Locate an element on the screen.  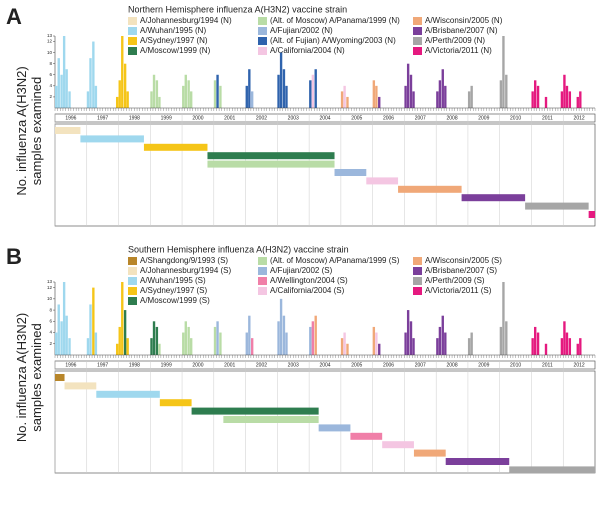
legend-label: A/Brisbane/2007 (S) is located at coordinates (461, 270).